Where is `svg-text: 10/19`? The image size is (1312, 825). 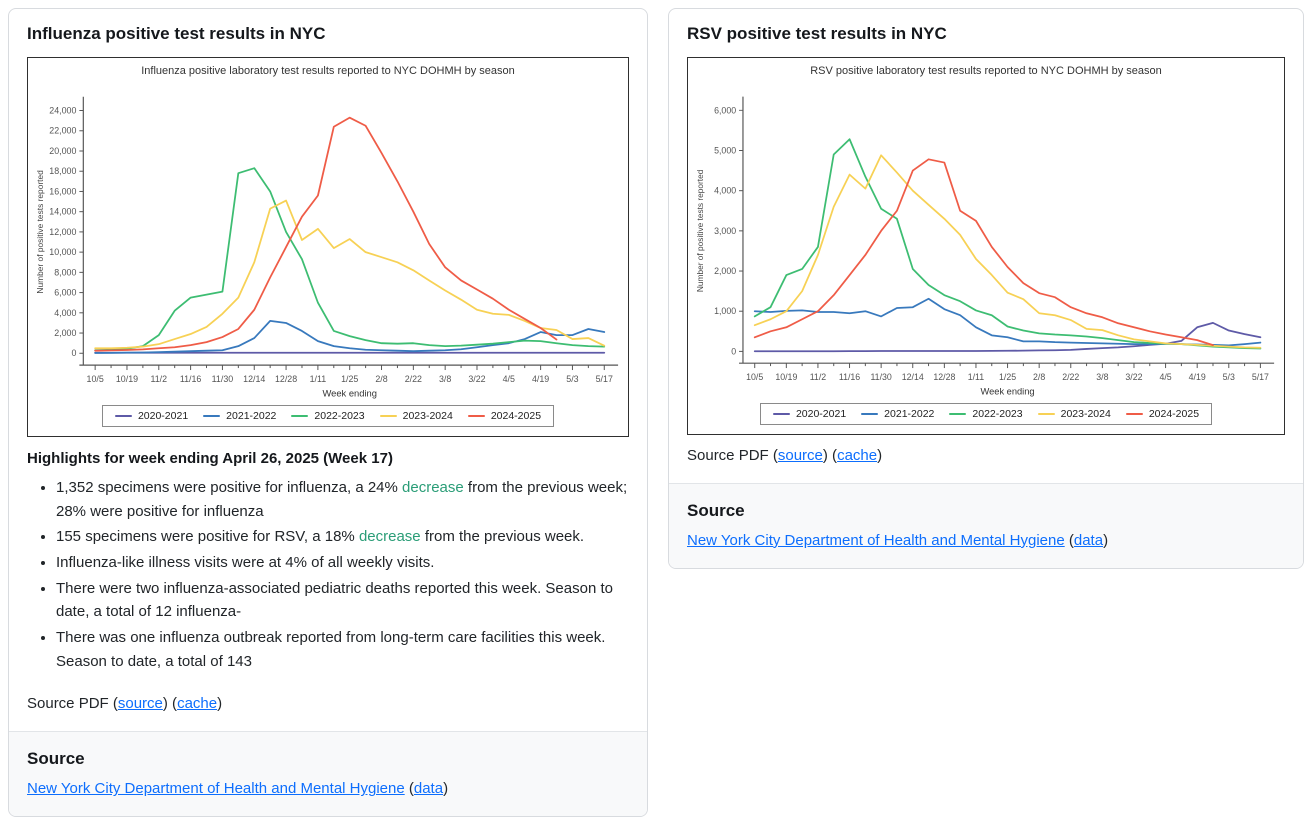
svg-text: 10/19 is located at coordinates (786, 377).